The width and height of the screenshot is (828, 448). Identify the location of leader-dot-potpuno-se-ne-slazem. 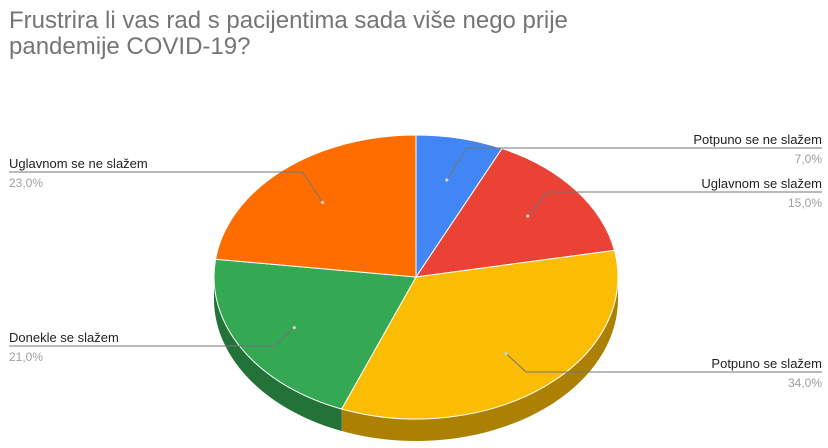
(447, 180).